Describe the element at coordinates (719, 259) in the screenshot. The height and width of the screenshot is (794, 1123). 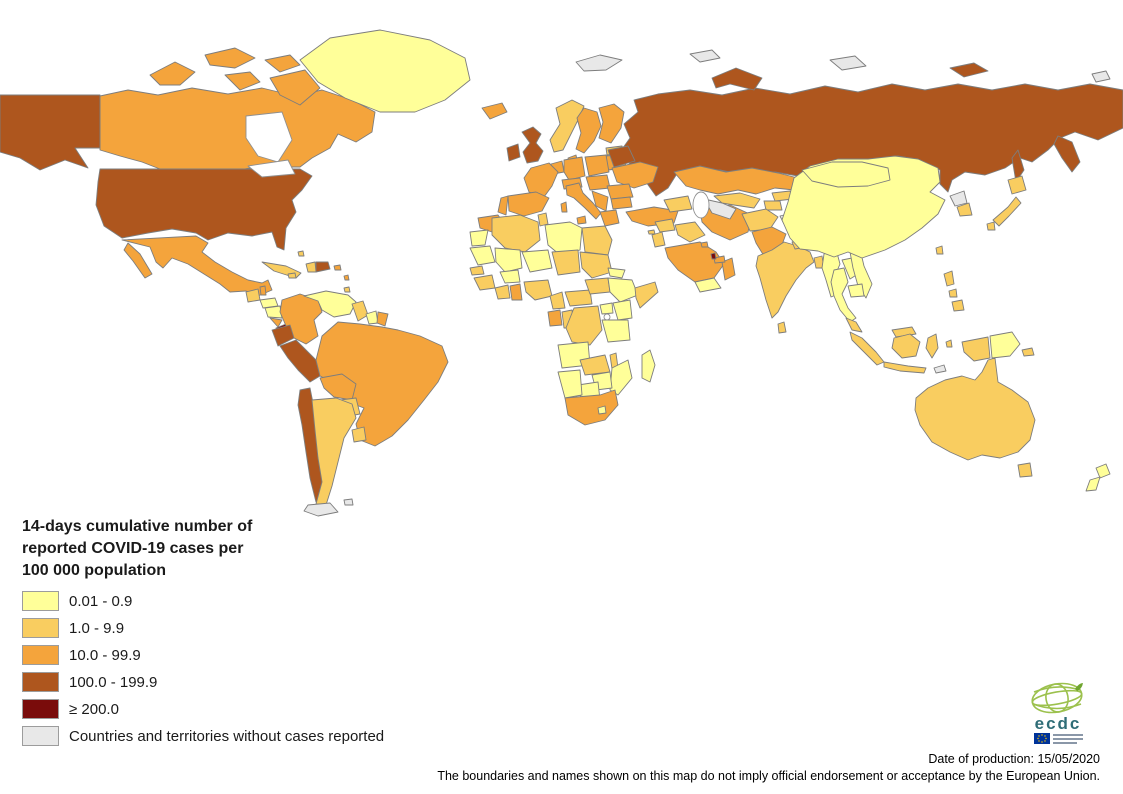
I see `country-uae` at that location.